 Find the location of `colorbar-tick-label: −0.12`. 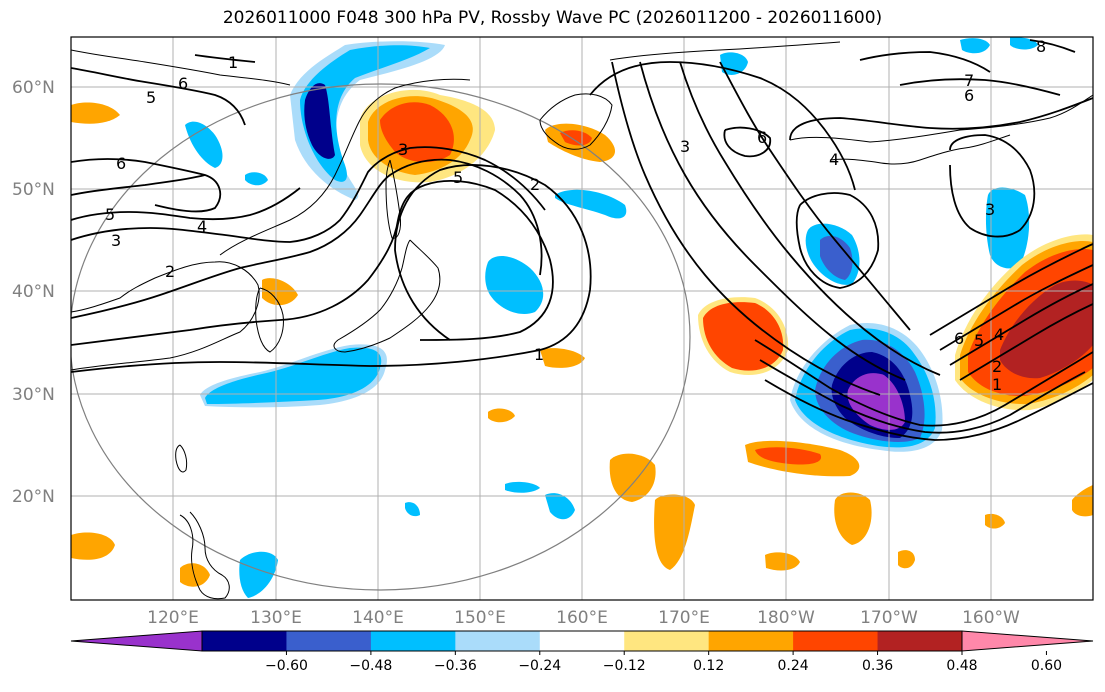

colorbar-tick-label: −0.12 is located at coordinates (624, 666).